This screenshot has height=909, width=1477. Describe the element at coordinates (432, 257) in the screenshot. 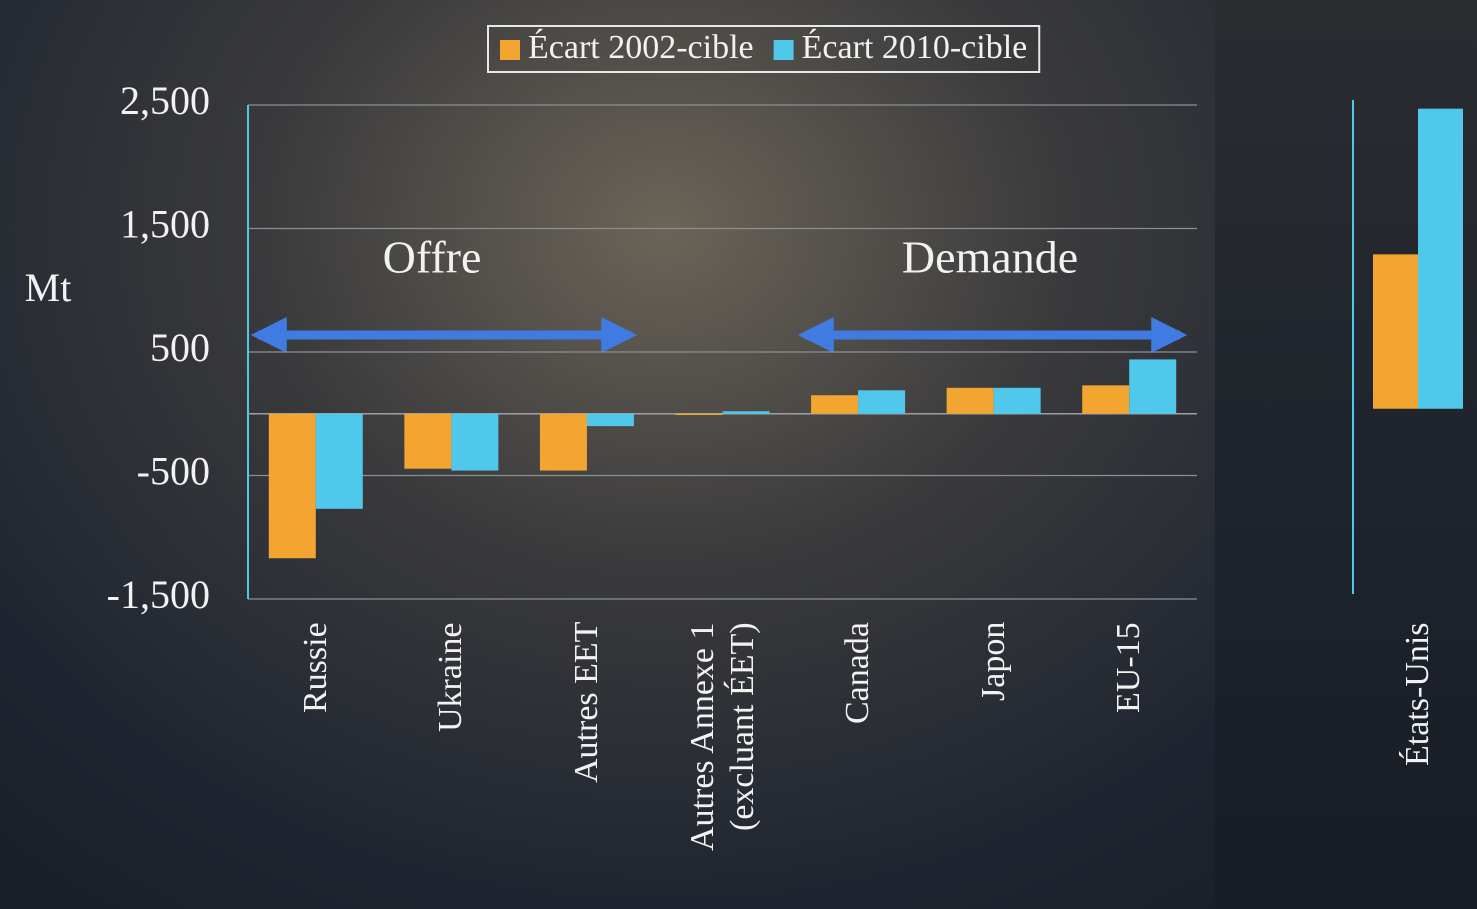

I see `annotation: Offre` at that location.